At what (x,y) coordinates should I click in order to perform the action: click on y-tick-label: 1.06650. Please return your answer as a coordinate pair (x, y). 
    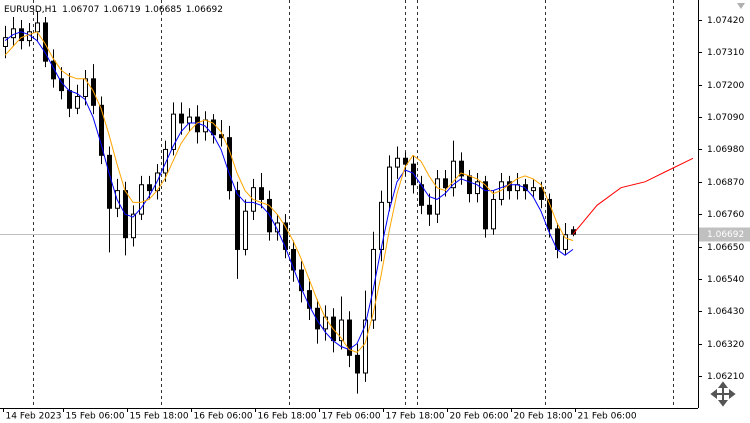
    Looking at the image, I should click on (725, 248).